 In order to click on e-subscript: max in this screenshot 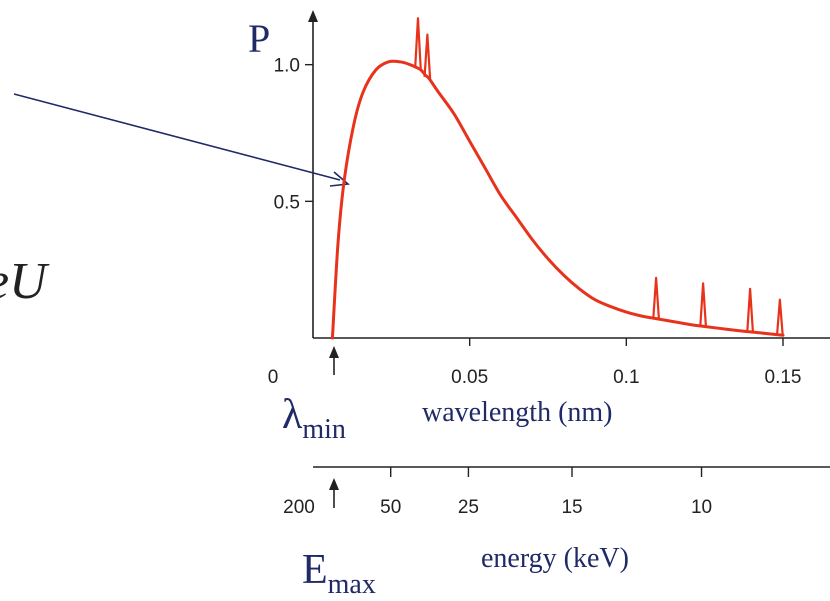, I will do `click(352, 584)`.